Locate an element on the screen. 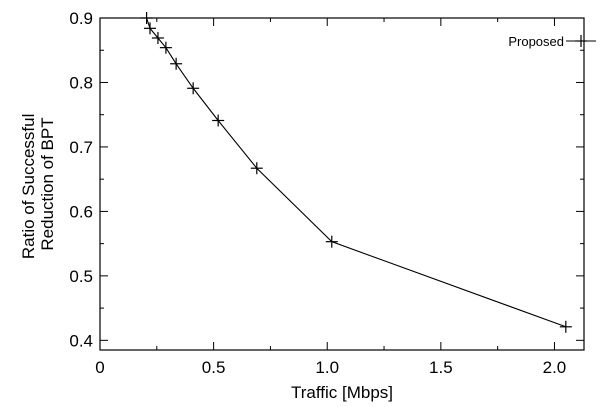 Image resolution: width=600 pixels, height=407 pixels. y-tick-label: 0.9 is located at coordinates (81, 18).